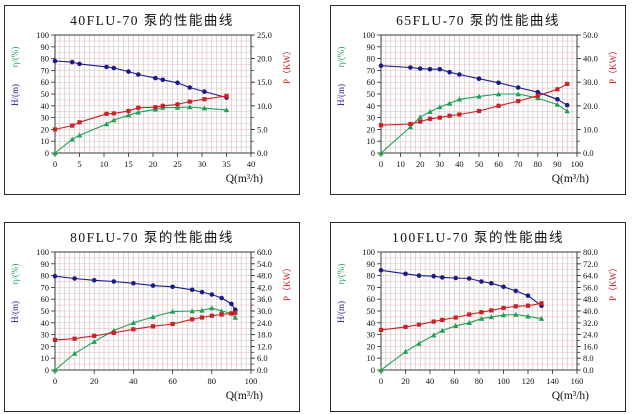  Describe the element at coordinates (140, 130) in the screenshot. I see `efficiency-curve` at that location.